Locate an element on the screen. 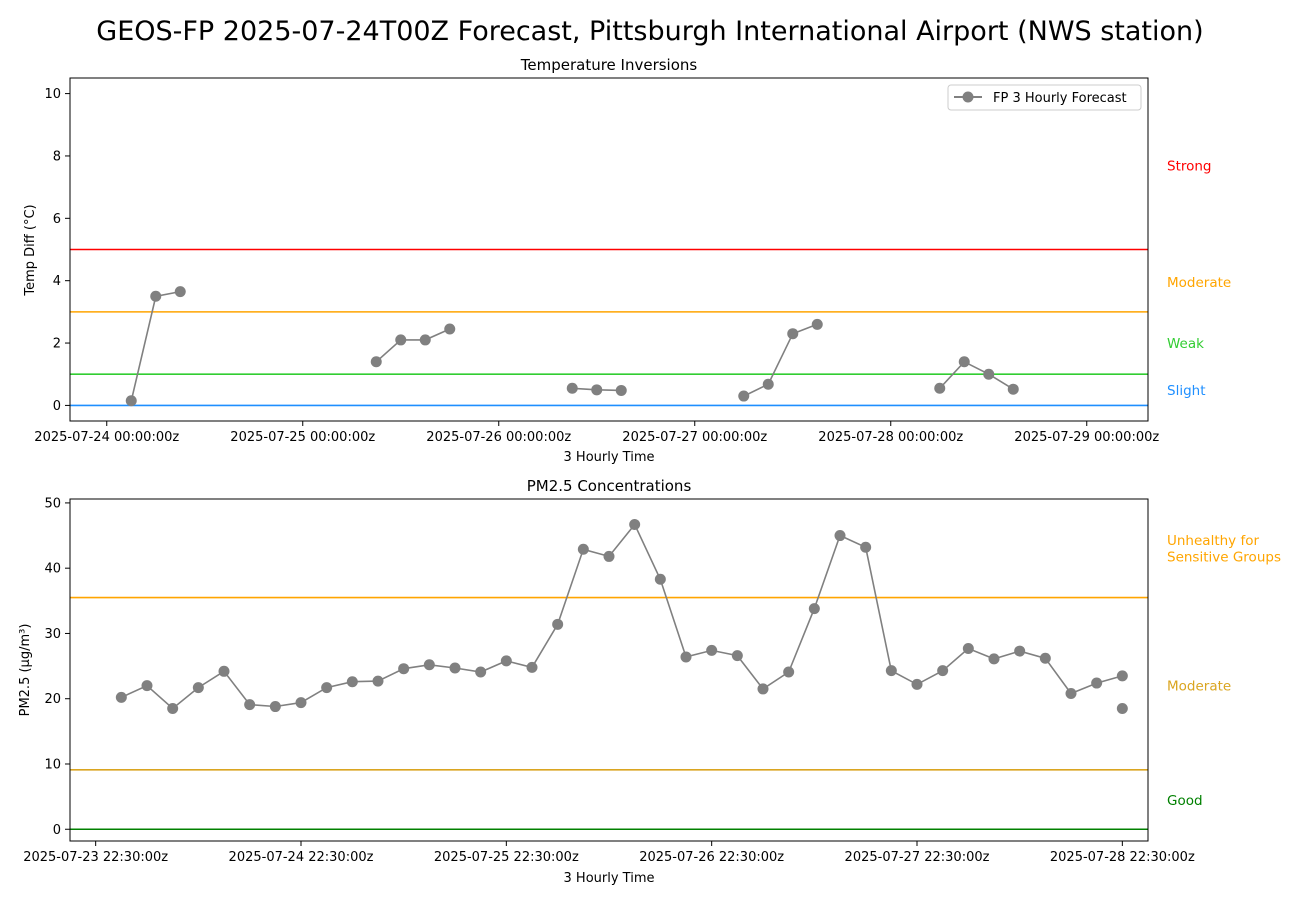  y-tick-label: 30 is located at coordinates (52, 634).